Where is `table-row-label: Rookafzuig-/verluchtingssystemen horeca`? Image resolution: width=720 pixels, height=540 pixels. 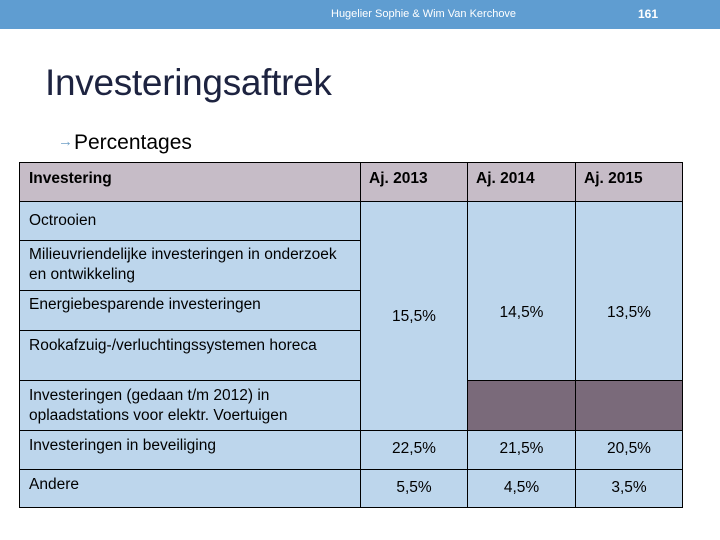
table-row-label: Rookafzuig-/verluchtingssystemen horeca is located at coordinates (190, 355).